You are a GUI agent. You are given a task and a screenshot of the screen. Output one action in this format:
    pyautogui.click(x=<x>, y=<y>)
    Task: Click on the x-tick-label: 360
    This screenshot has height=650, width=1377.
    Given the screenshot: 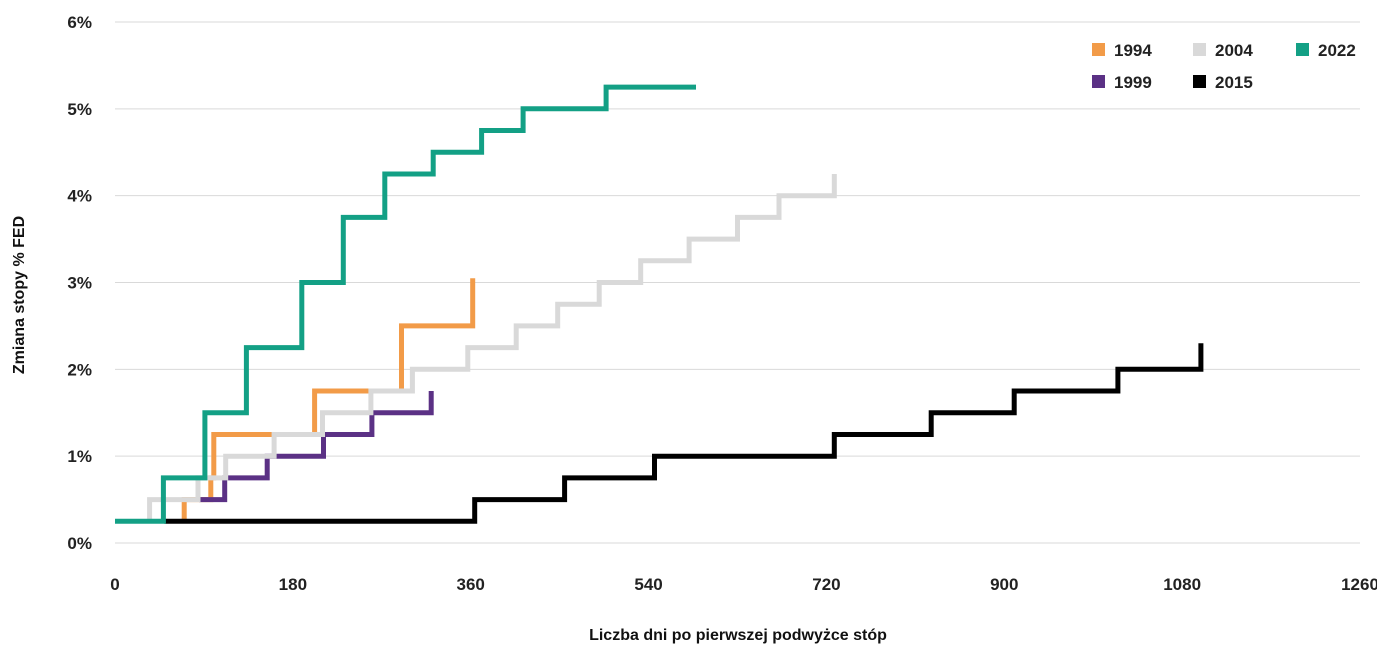 What is the action you would take?
    pyautogui.click(x=471, y=584)
    